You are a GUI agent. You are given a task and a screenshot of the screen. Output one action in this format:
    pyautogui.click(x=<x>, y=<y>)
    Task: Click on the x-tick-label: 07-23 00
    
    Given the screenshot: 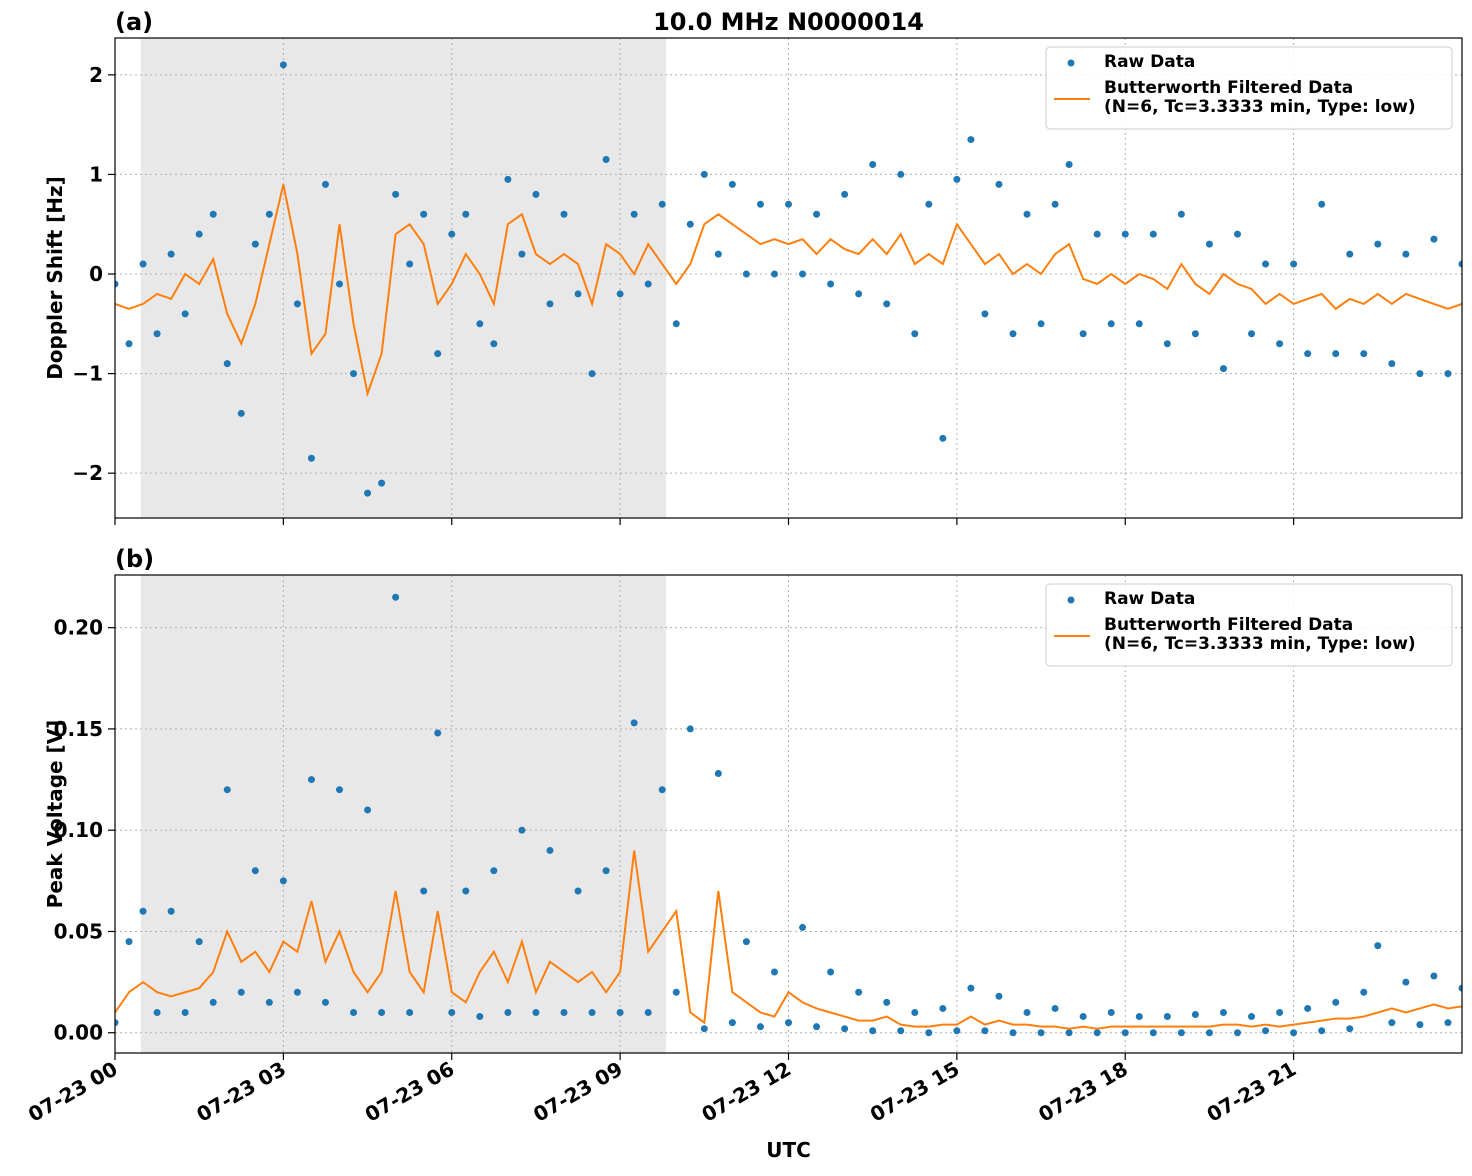 What is the action you would take?
    pyautogui.click(x=73, y=1092)
    